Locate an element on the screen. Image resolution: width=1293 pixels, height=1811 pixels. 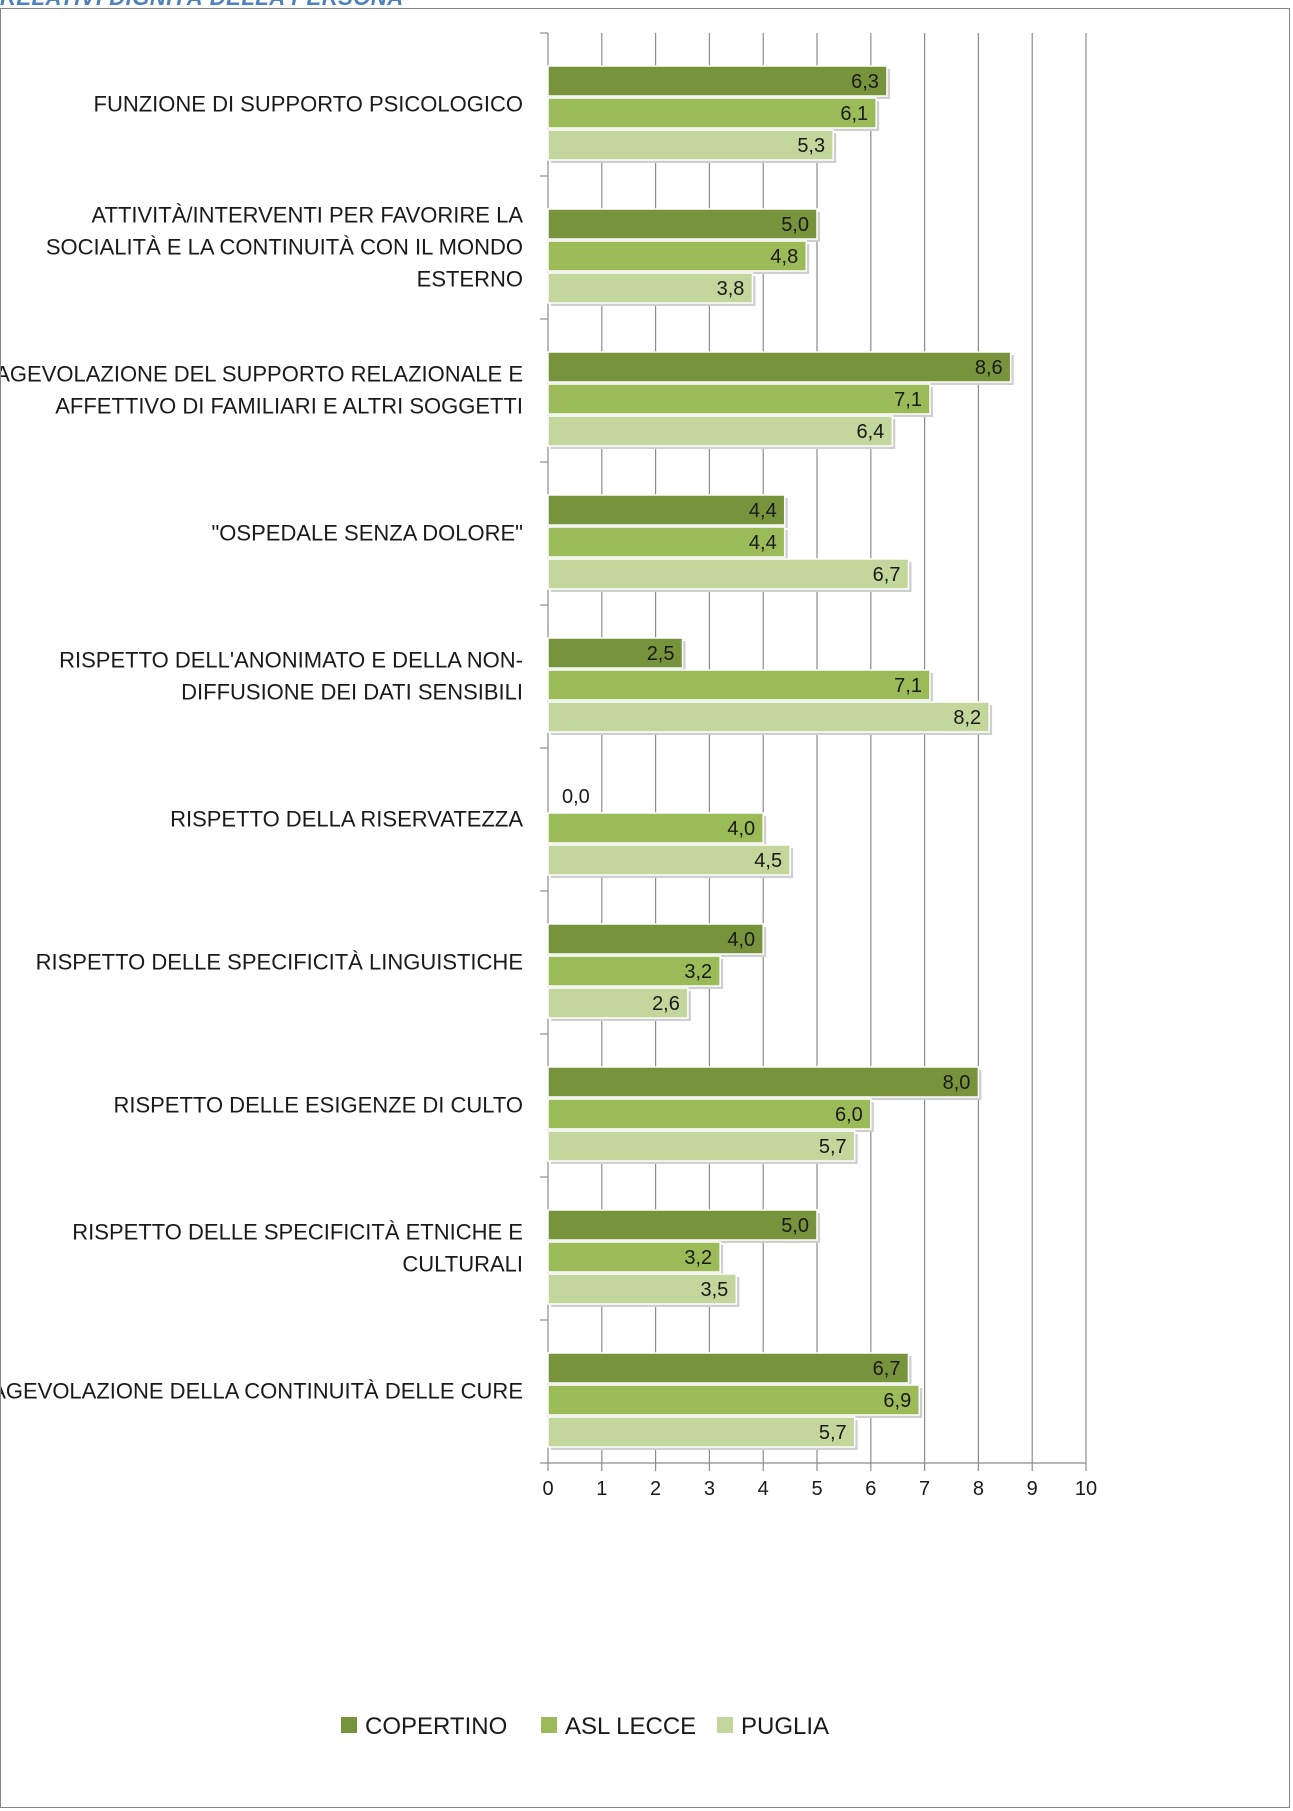
category-label: RISPETTO DELL'ANONIMATO E DELLA NON- is located at coordinates (291, 660).